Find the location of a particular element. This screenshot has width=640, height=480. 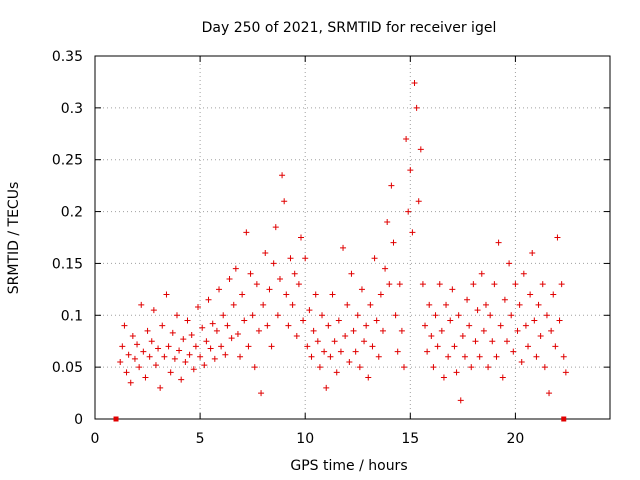

x-tick-label: 20 is located at coordinates (515, 439).